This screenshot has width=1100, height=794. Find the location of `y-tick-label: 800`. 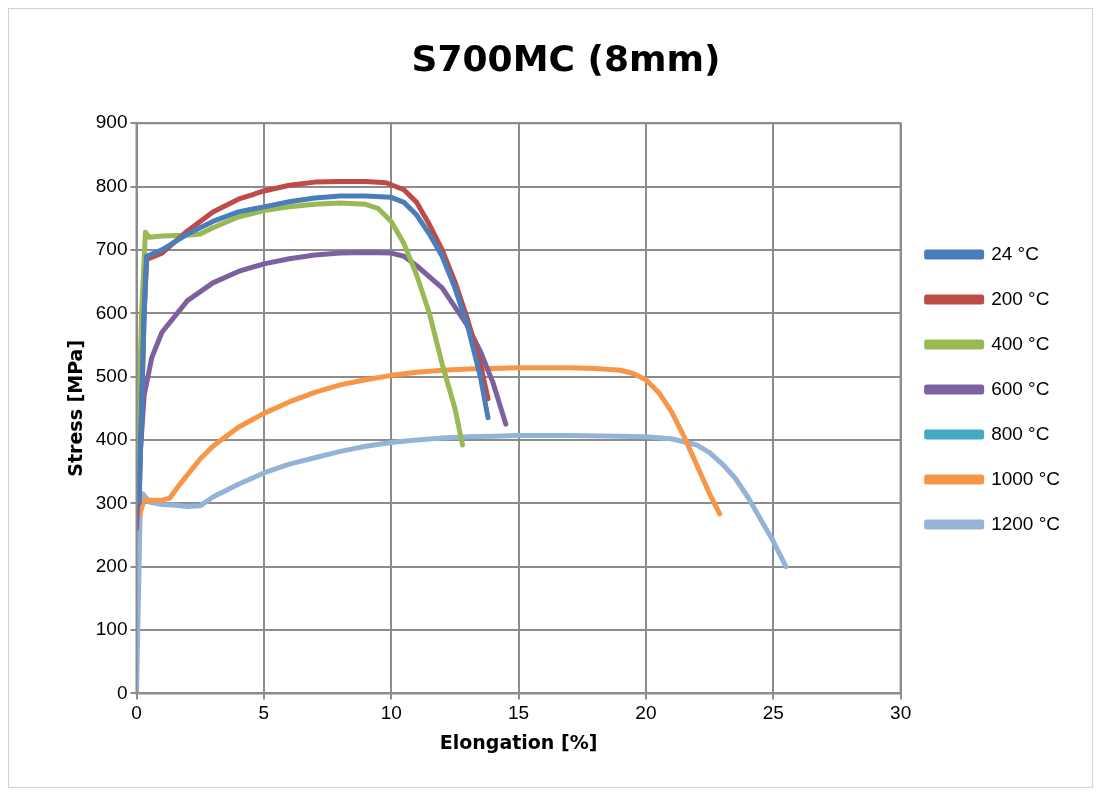

y-tick-label: 800 is located at coordinates (111, 185).